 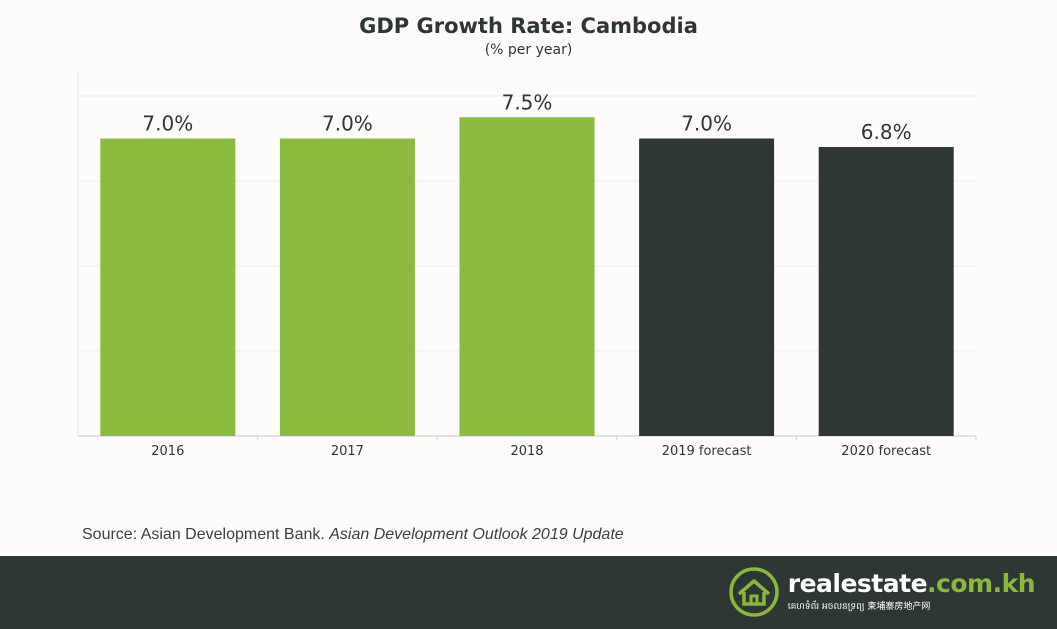 What do you see at coordinates (753, 592) in the screenshot?
I see `house-logo-icon` at bounding box center [753, 592].